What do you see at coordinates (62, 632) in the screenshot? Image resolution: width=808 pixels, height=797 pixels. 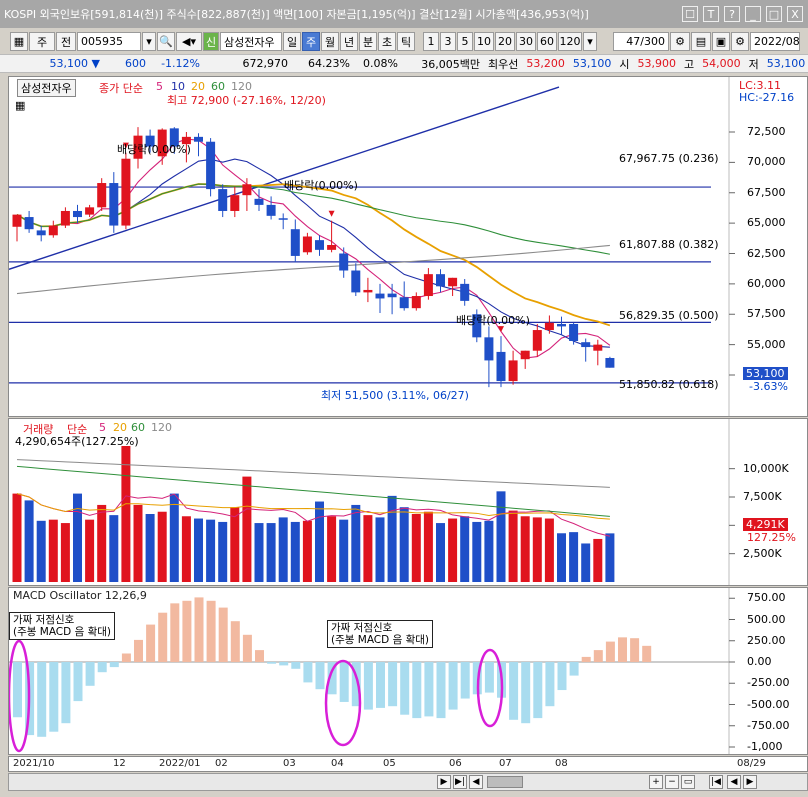 I see `callout-1-line-2: (주봉 MACD 음 확대)` at bounding box center [62, 632].